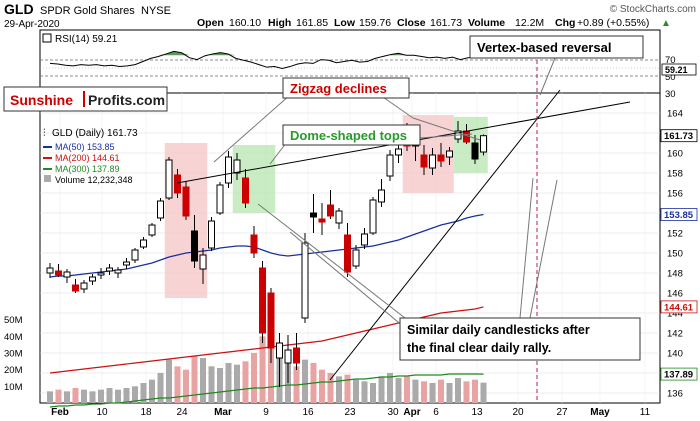 This screenshot has height=421, width=700. Describe the element at coordinates (95, 133) in the screenshot. I see `legend-main: GLD (Daily) 161.73` at that location.